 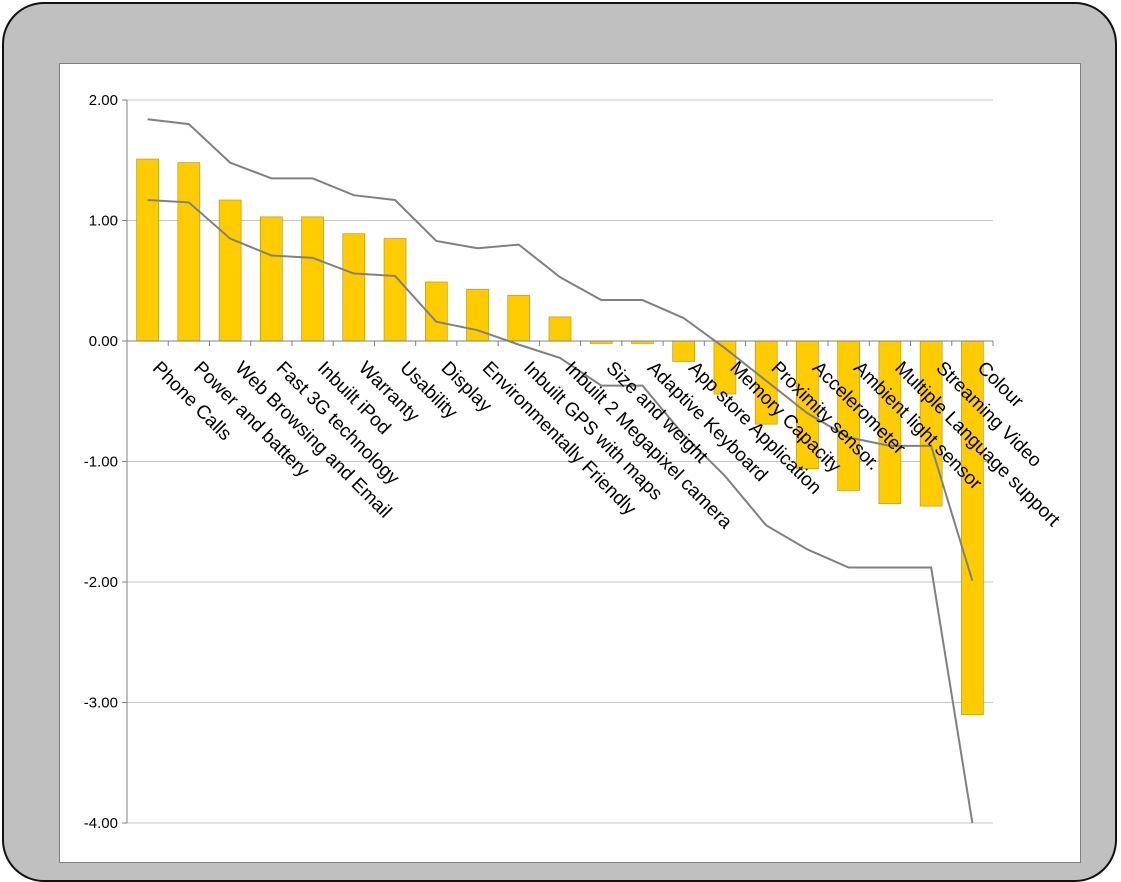 I want to click on y-tick-label: 0.00, so click(x=103, y=341).